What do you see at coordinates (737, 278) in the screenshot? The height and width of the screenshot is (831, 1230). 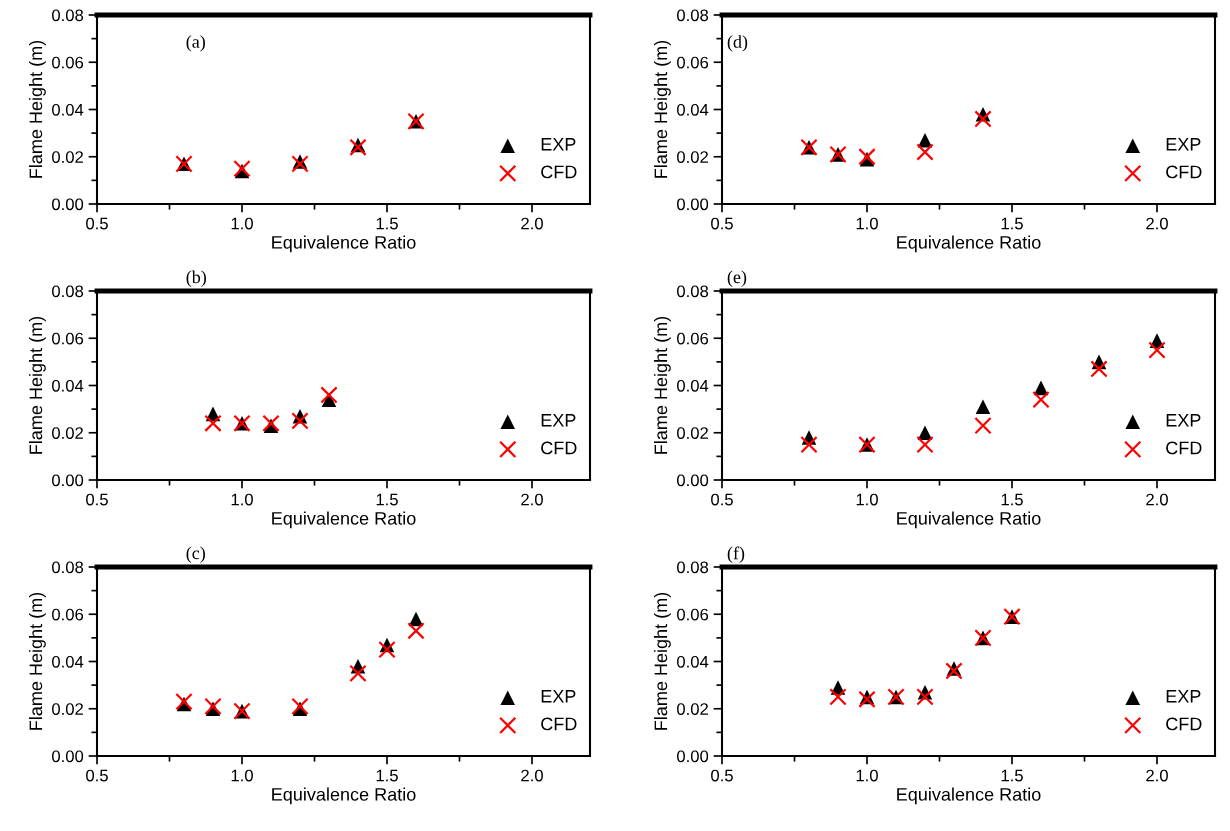 I see `text: (e)` at bounding box center [737, 278].